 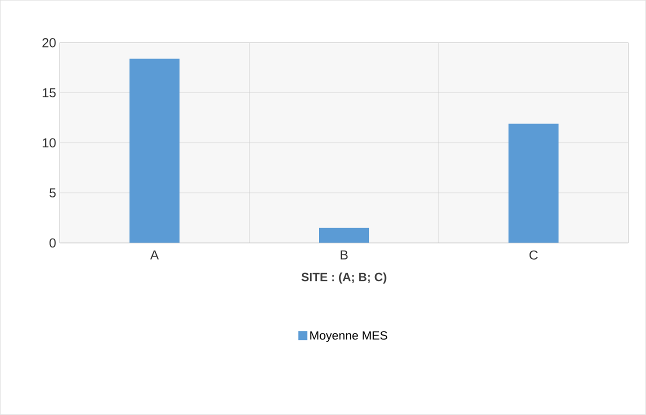 I want to click on y-tick-label: 10, so click(x=49, y=143).